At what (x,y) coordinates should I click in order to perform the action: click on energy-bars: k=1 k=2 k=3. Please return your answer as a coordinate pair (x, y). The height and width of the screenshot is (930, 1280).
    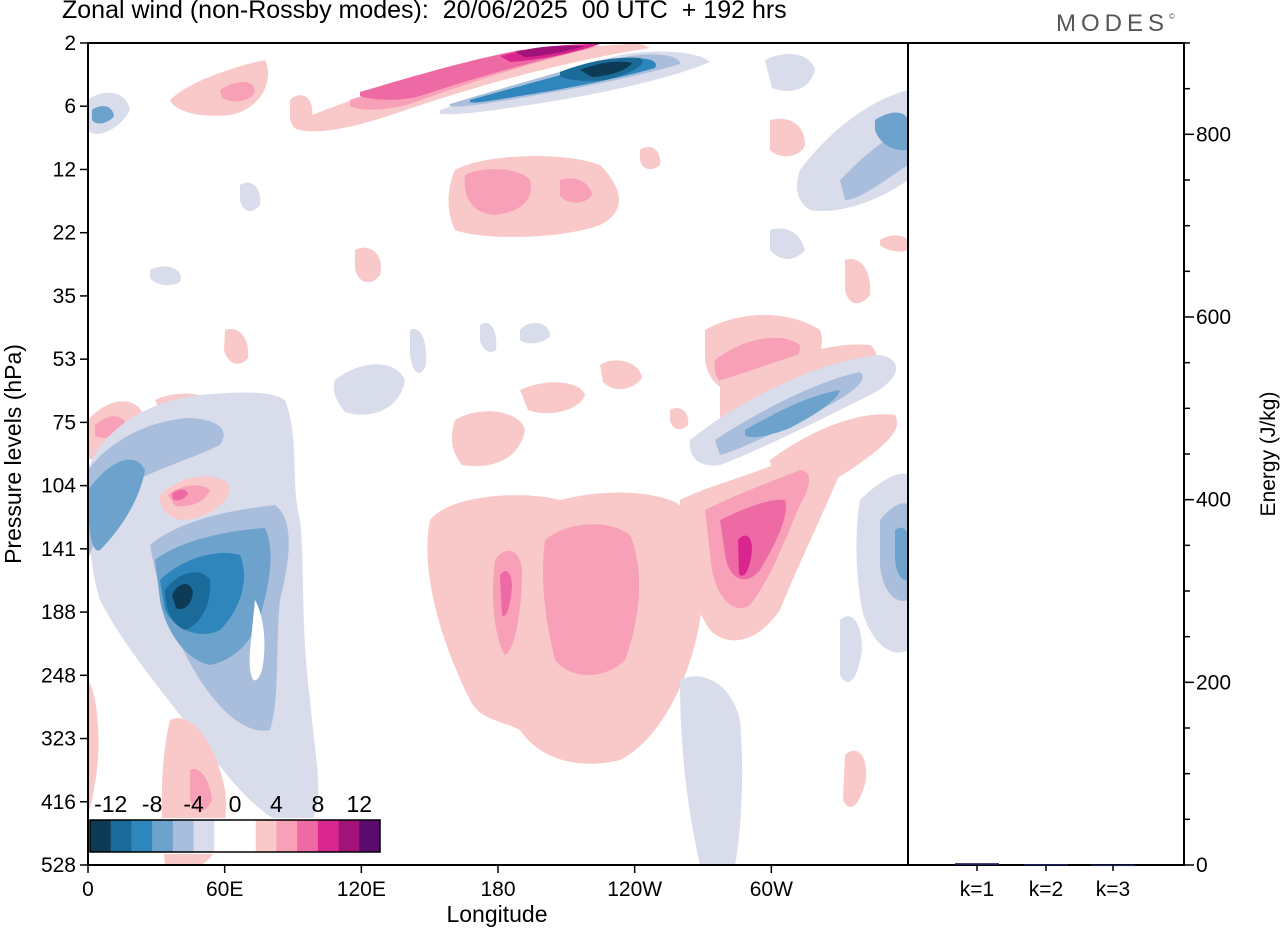
    Looking at the image, I should click on (1045, 882).